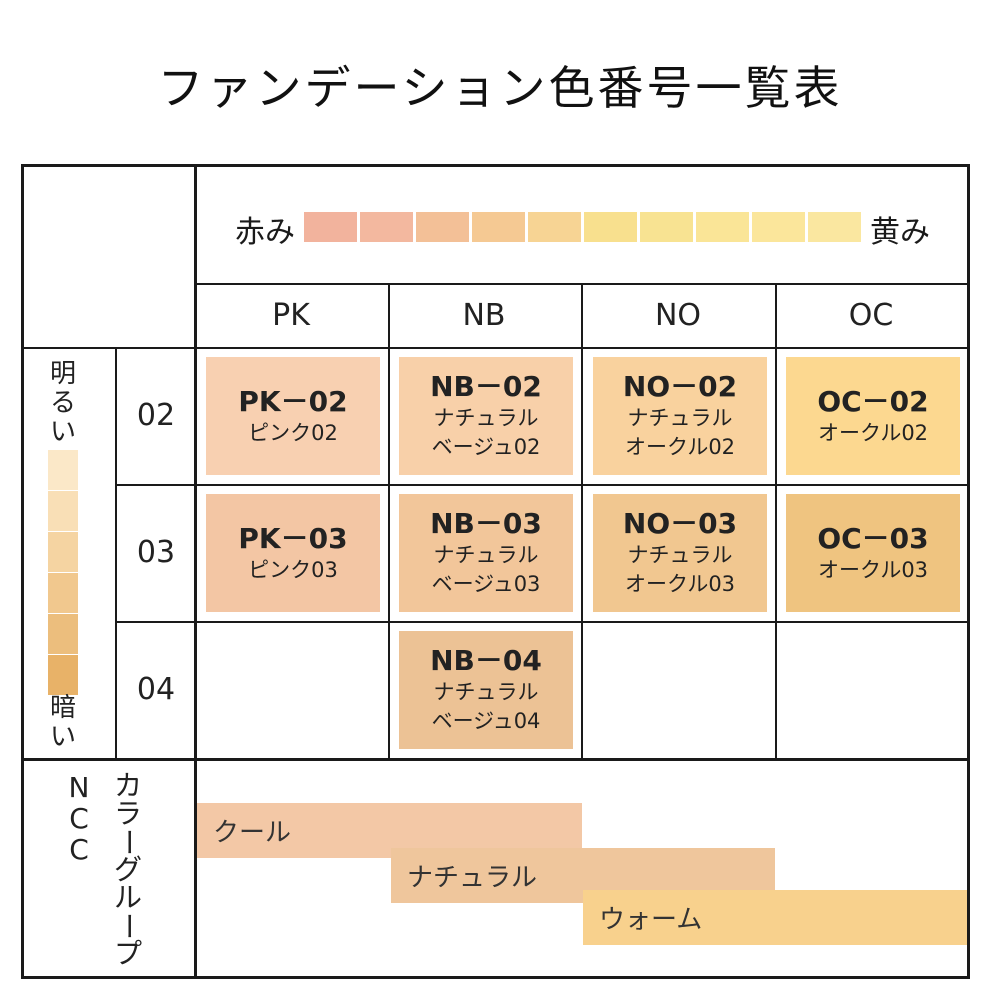 This screenshot has height=1000, width=1000. What do you see at coordinates (195, 571) in the screenshot?
I see `grid-line-header-divider` at bounding box center [195, 571].